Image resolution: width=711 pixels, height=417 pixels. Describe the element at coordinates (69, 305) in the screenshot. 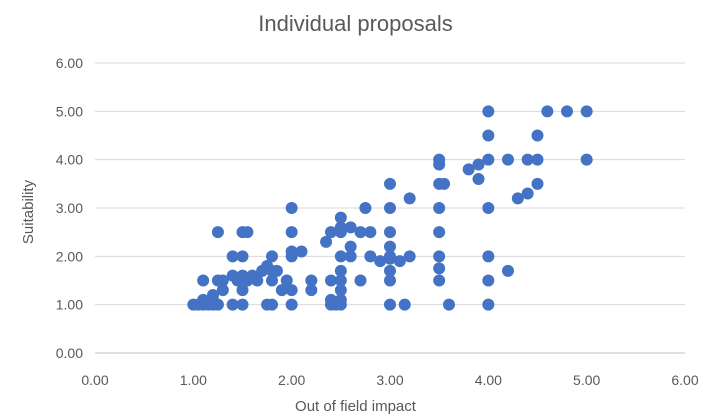

I see `y-tick-label: 1.00` at that location.